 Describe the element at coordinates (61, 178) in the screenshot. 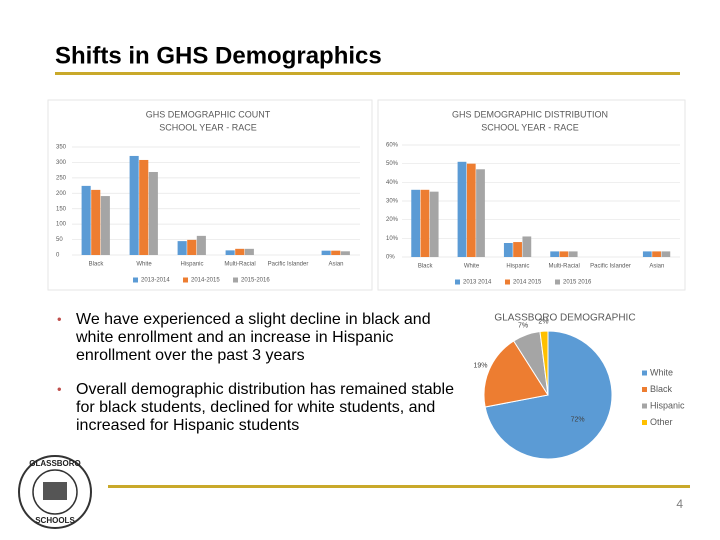

I see `y-tick-label: 250` at that location.